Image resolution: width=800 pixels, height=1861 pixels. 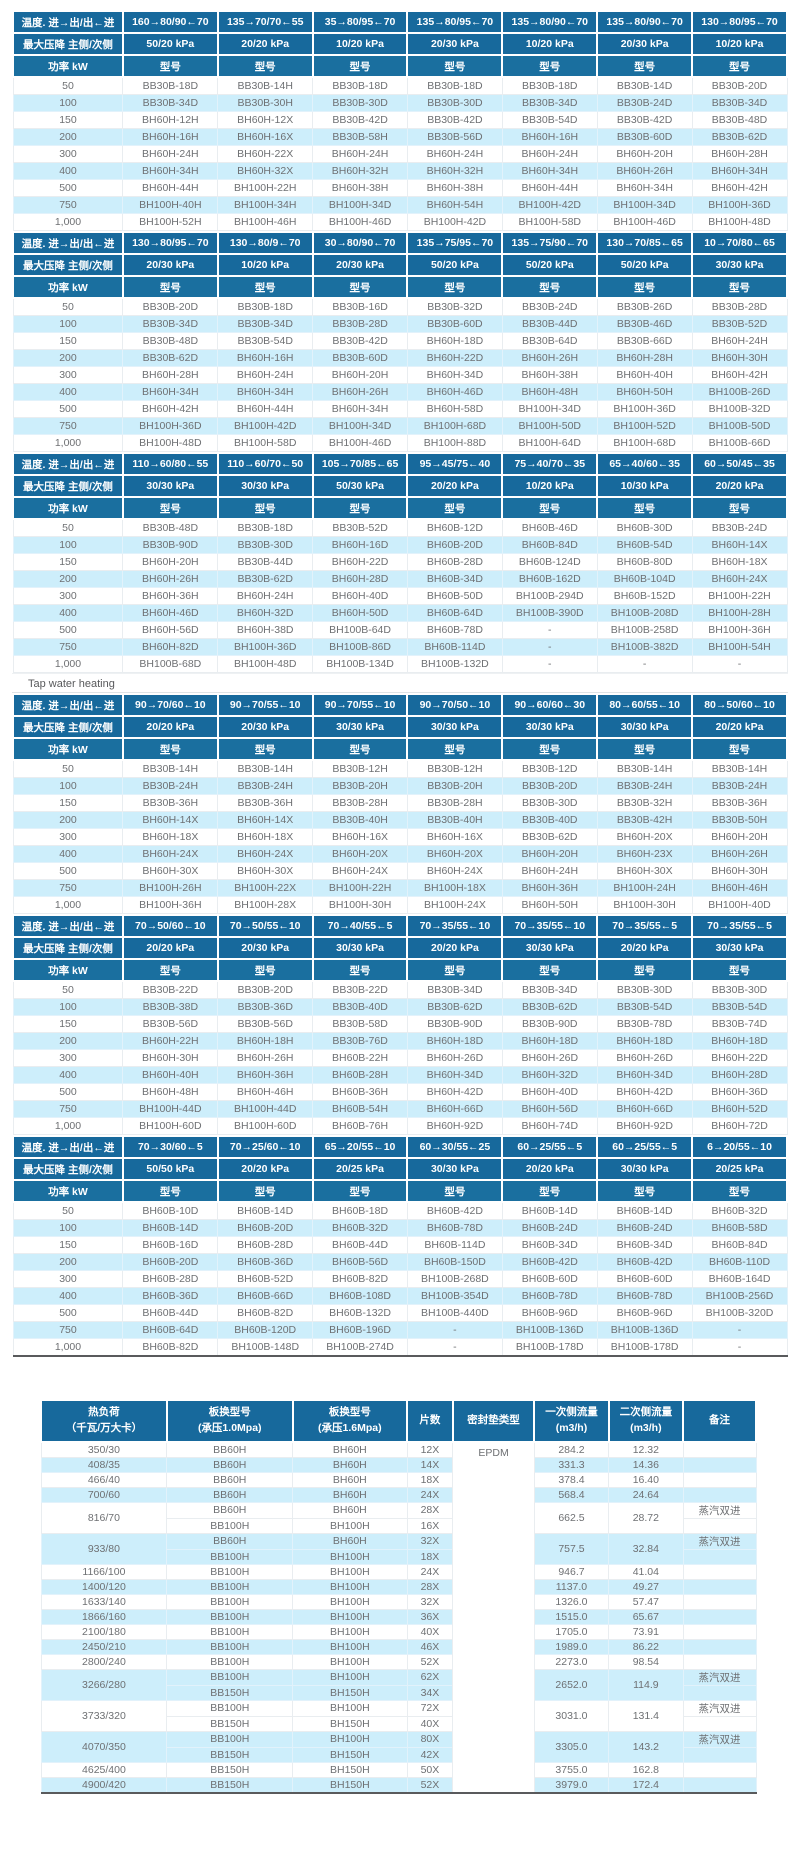 I want to click on model-cell: BH60B-10D, so click(x=170, y=1210).